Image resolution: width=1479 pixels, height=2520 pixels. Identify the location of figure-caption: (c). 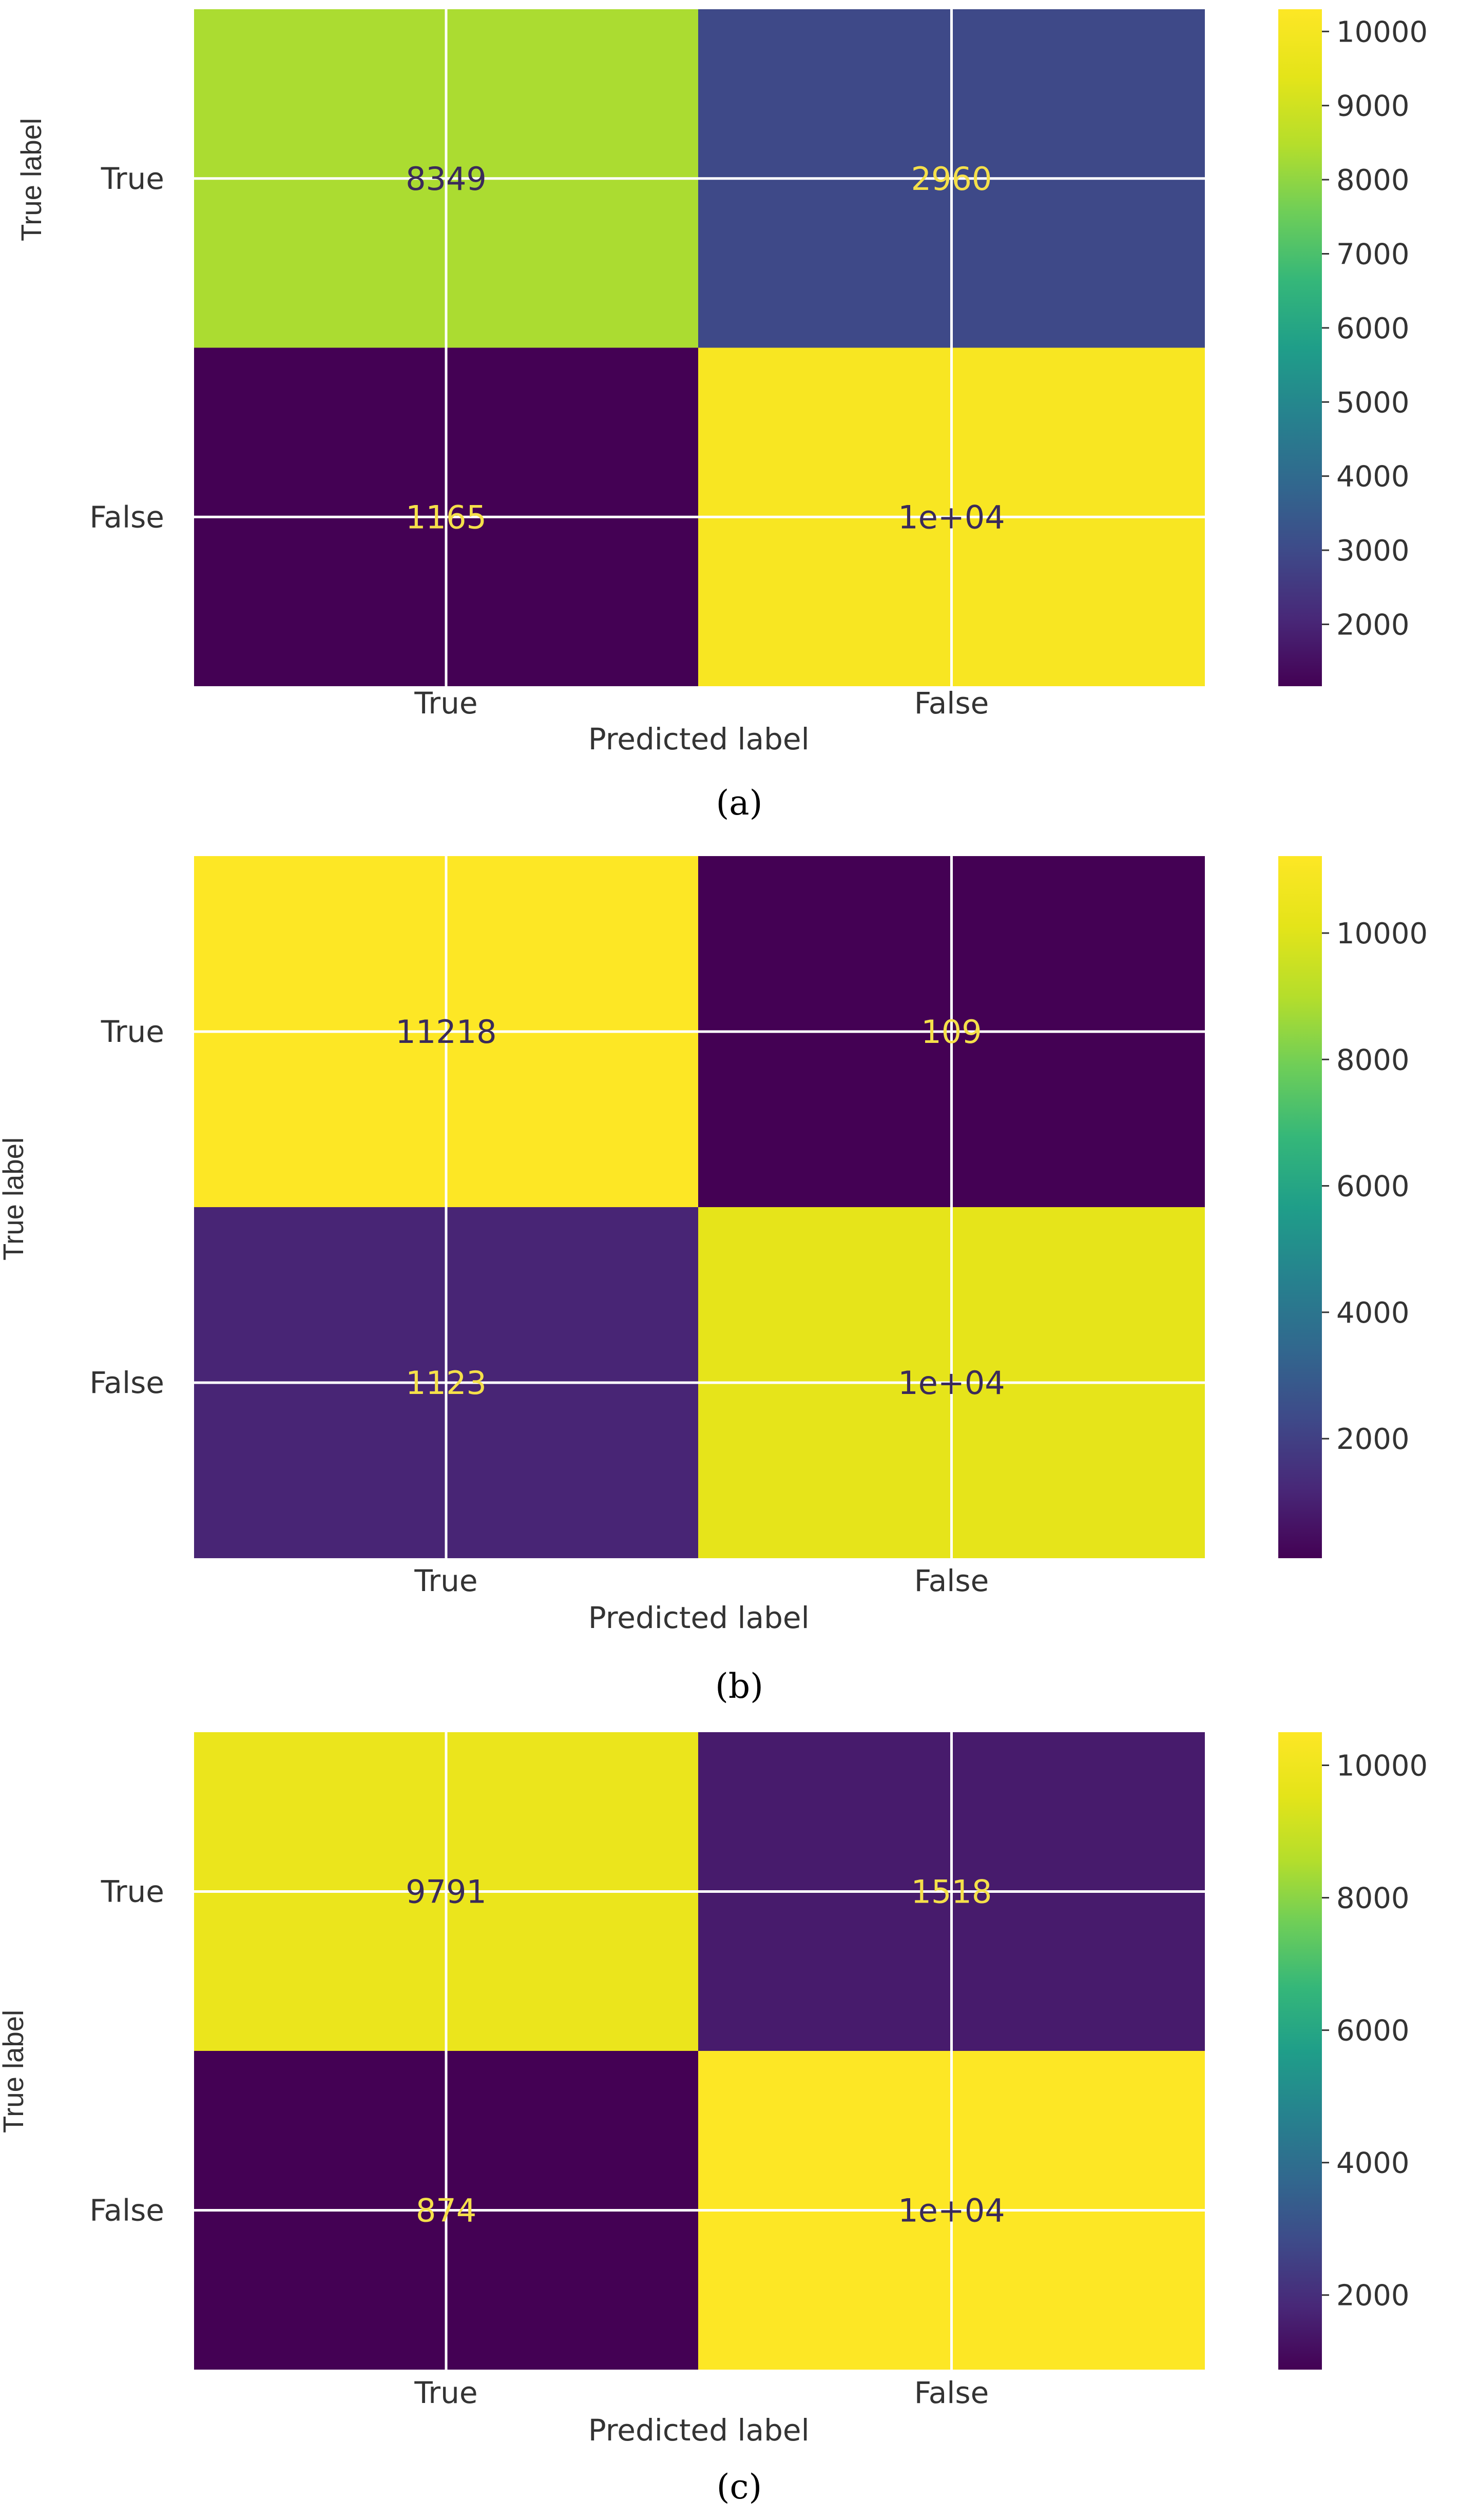
(739, 2487).